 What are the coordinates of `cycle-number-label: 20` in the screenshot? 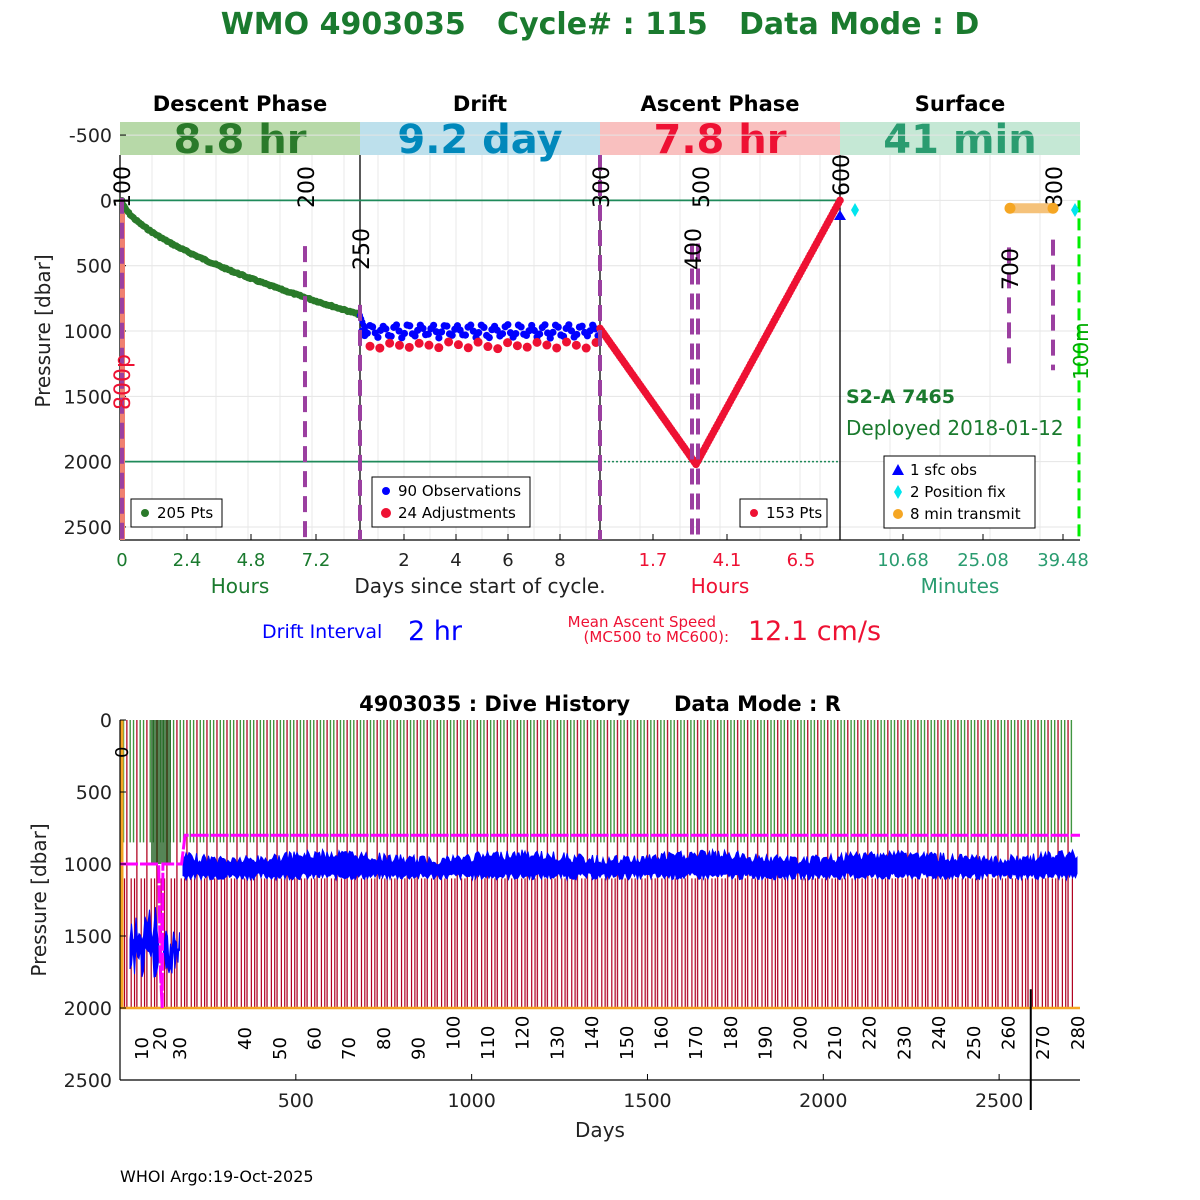 It's located at (160, 1038).